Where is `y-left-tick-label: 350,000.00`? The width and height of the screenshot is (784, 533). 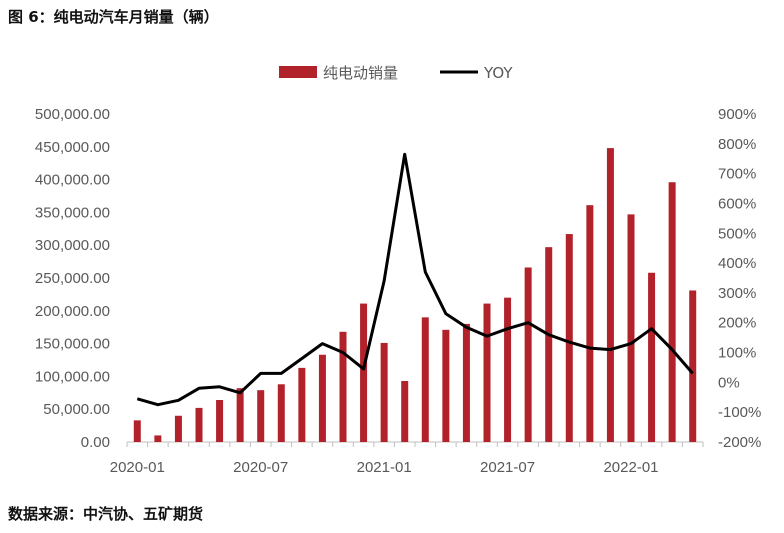
y-left-tick-label: 350,000.00 is located at coordinates (72, 212).